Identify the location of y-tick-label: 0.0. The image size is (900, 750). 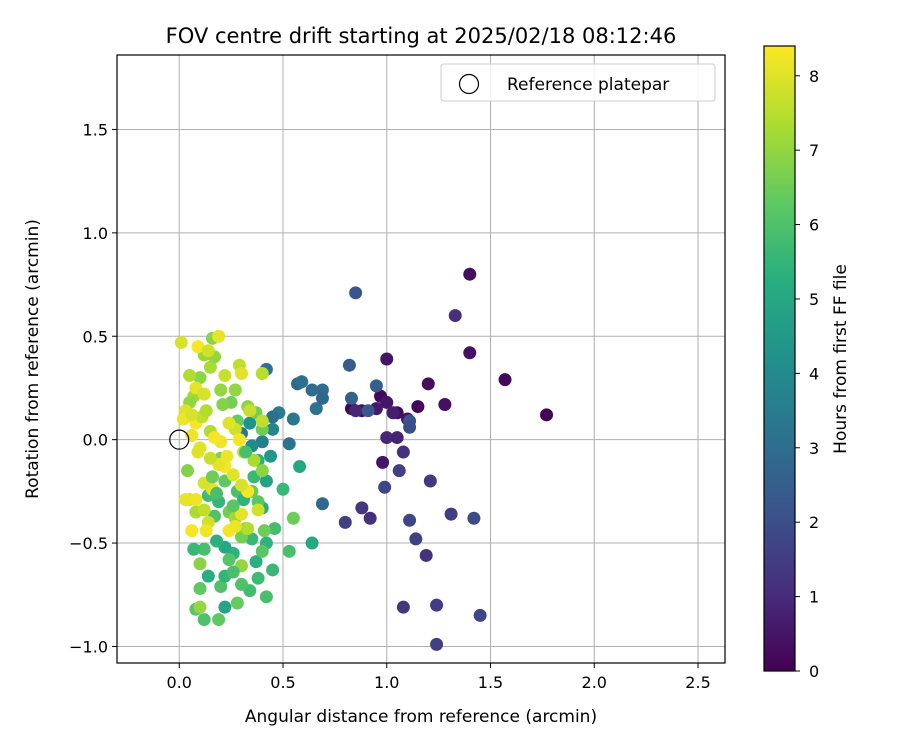
(95, 440).